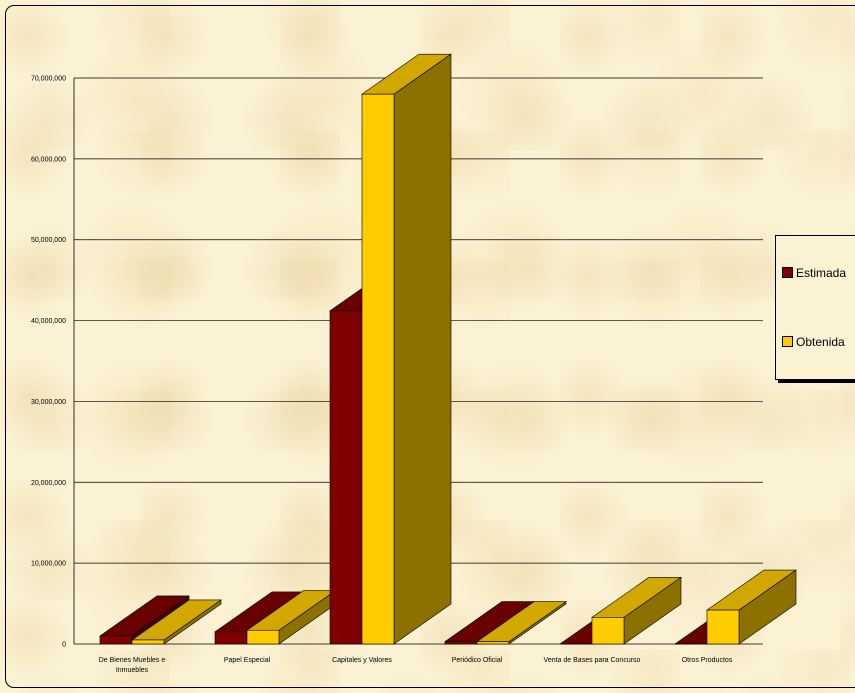 Image resolution: width=855 pixels, height=693 pixels. Describe the element at coordinates (477, 660) in the screenshot. I see `x-category-label: Periódico Oficial` at that location.